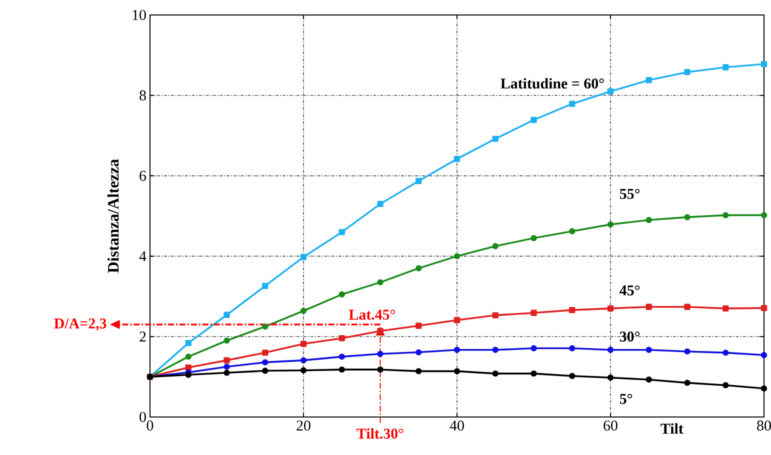  Describe the element at coordinates (139, 15) in the screenshot. I see `y-tick-label: 10` at that location.